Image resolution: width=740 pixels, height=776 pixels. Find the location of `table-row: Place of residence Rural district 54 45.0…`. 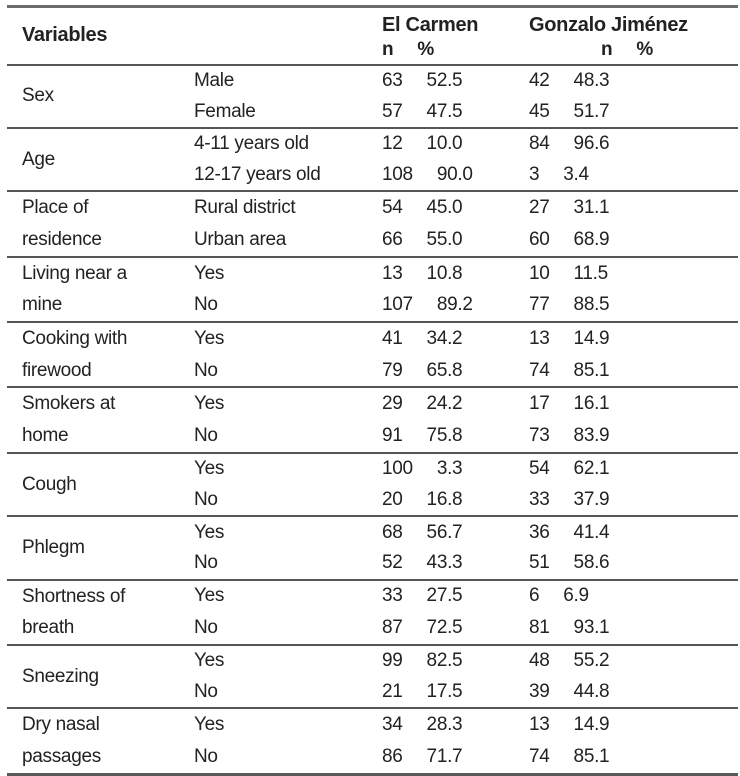

table-row: Place of residence Rural district 54 45.0… is located at coordinates (372, 223).